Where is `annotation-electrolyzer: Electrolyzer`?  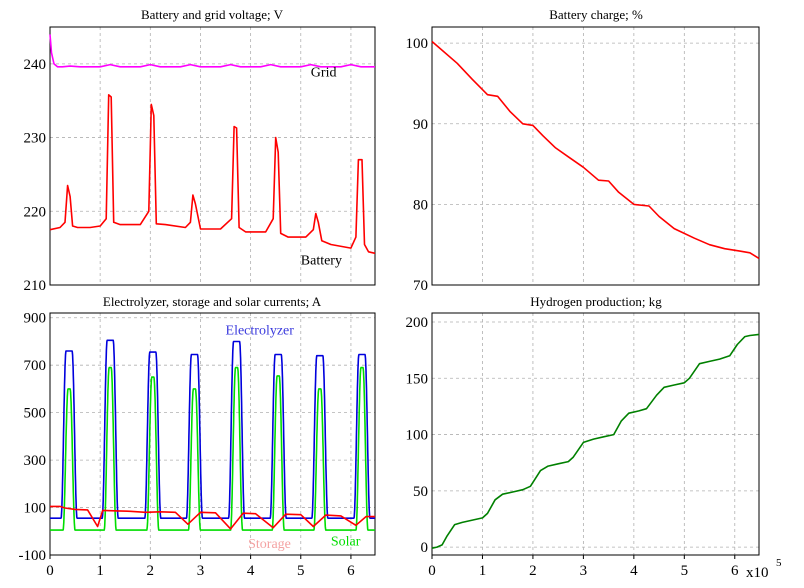 annotation-electrolyzer: Electrolyzer is located at coordinates (260, 330).